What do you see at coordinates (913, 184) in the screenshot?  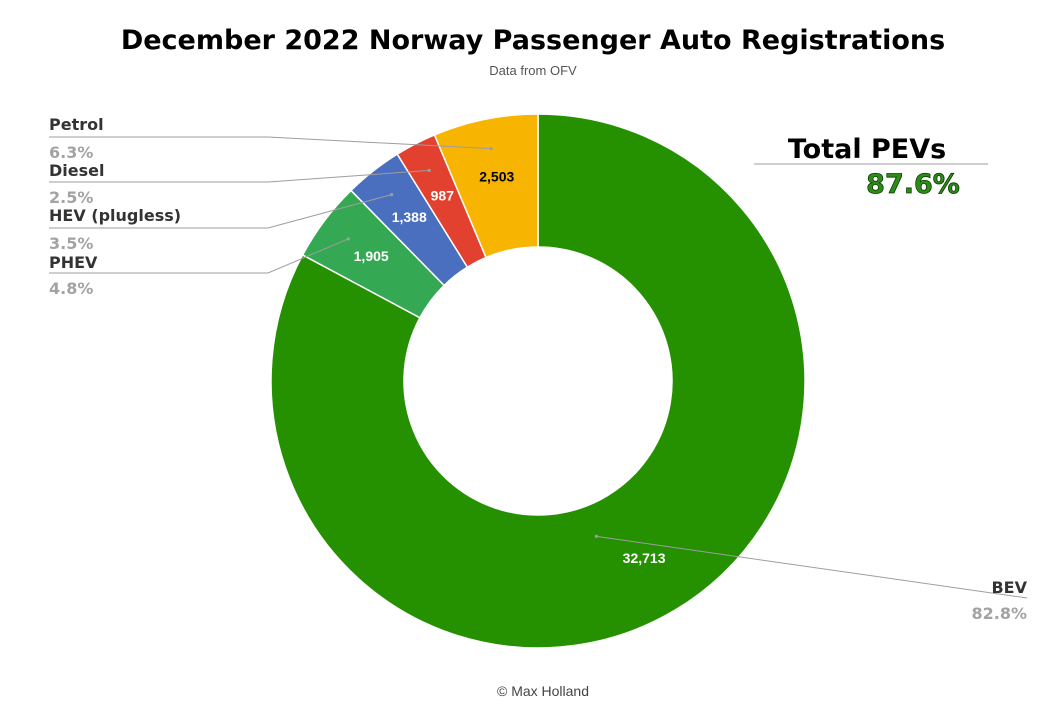 I see `total-pevs-value: 87.6%` at bounding box center [913, 184].